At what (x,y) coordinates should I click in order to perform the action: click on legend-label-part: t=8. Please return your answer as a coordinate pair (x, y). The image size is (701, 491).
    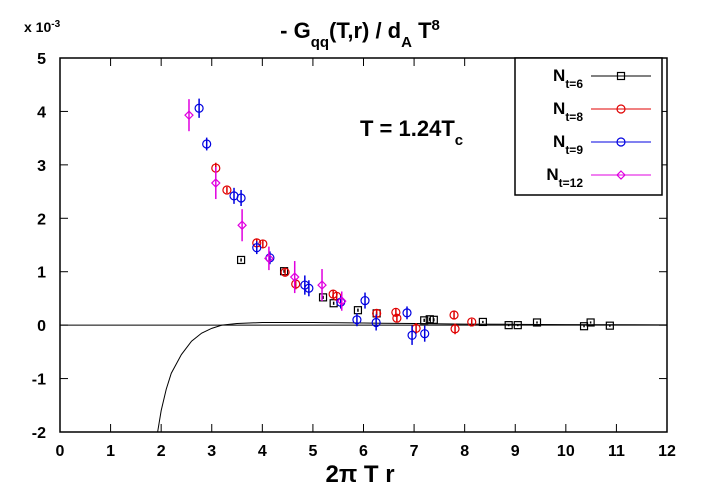
    Looking at the image, I should click on (574, 117).